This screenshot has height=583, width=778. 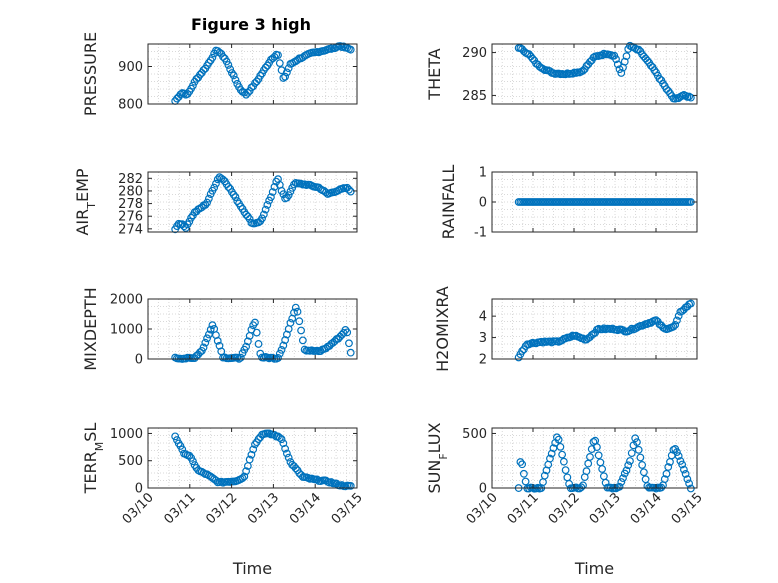 What do you see at coordinates (130, 204) in the screenshot?
I see `y-tick-label: 278` at bounding box center [130, 204].